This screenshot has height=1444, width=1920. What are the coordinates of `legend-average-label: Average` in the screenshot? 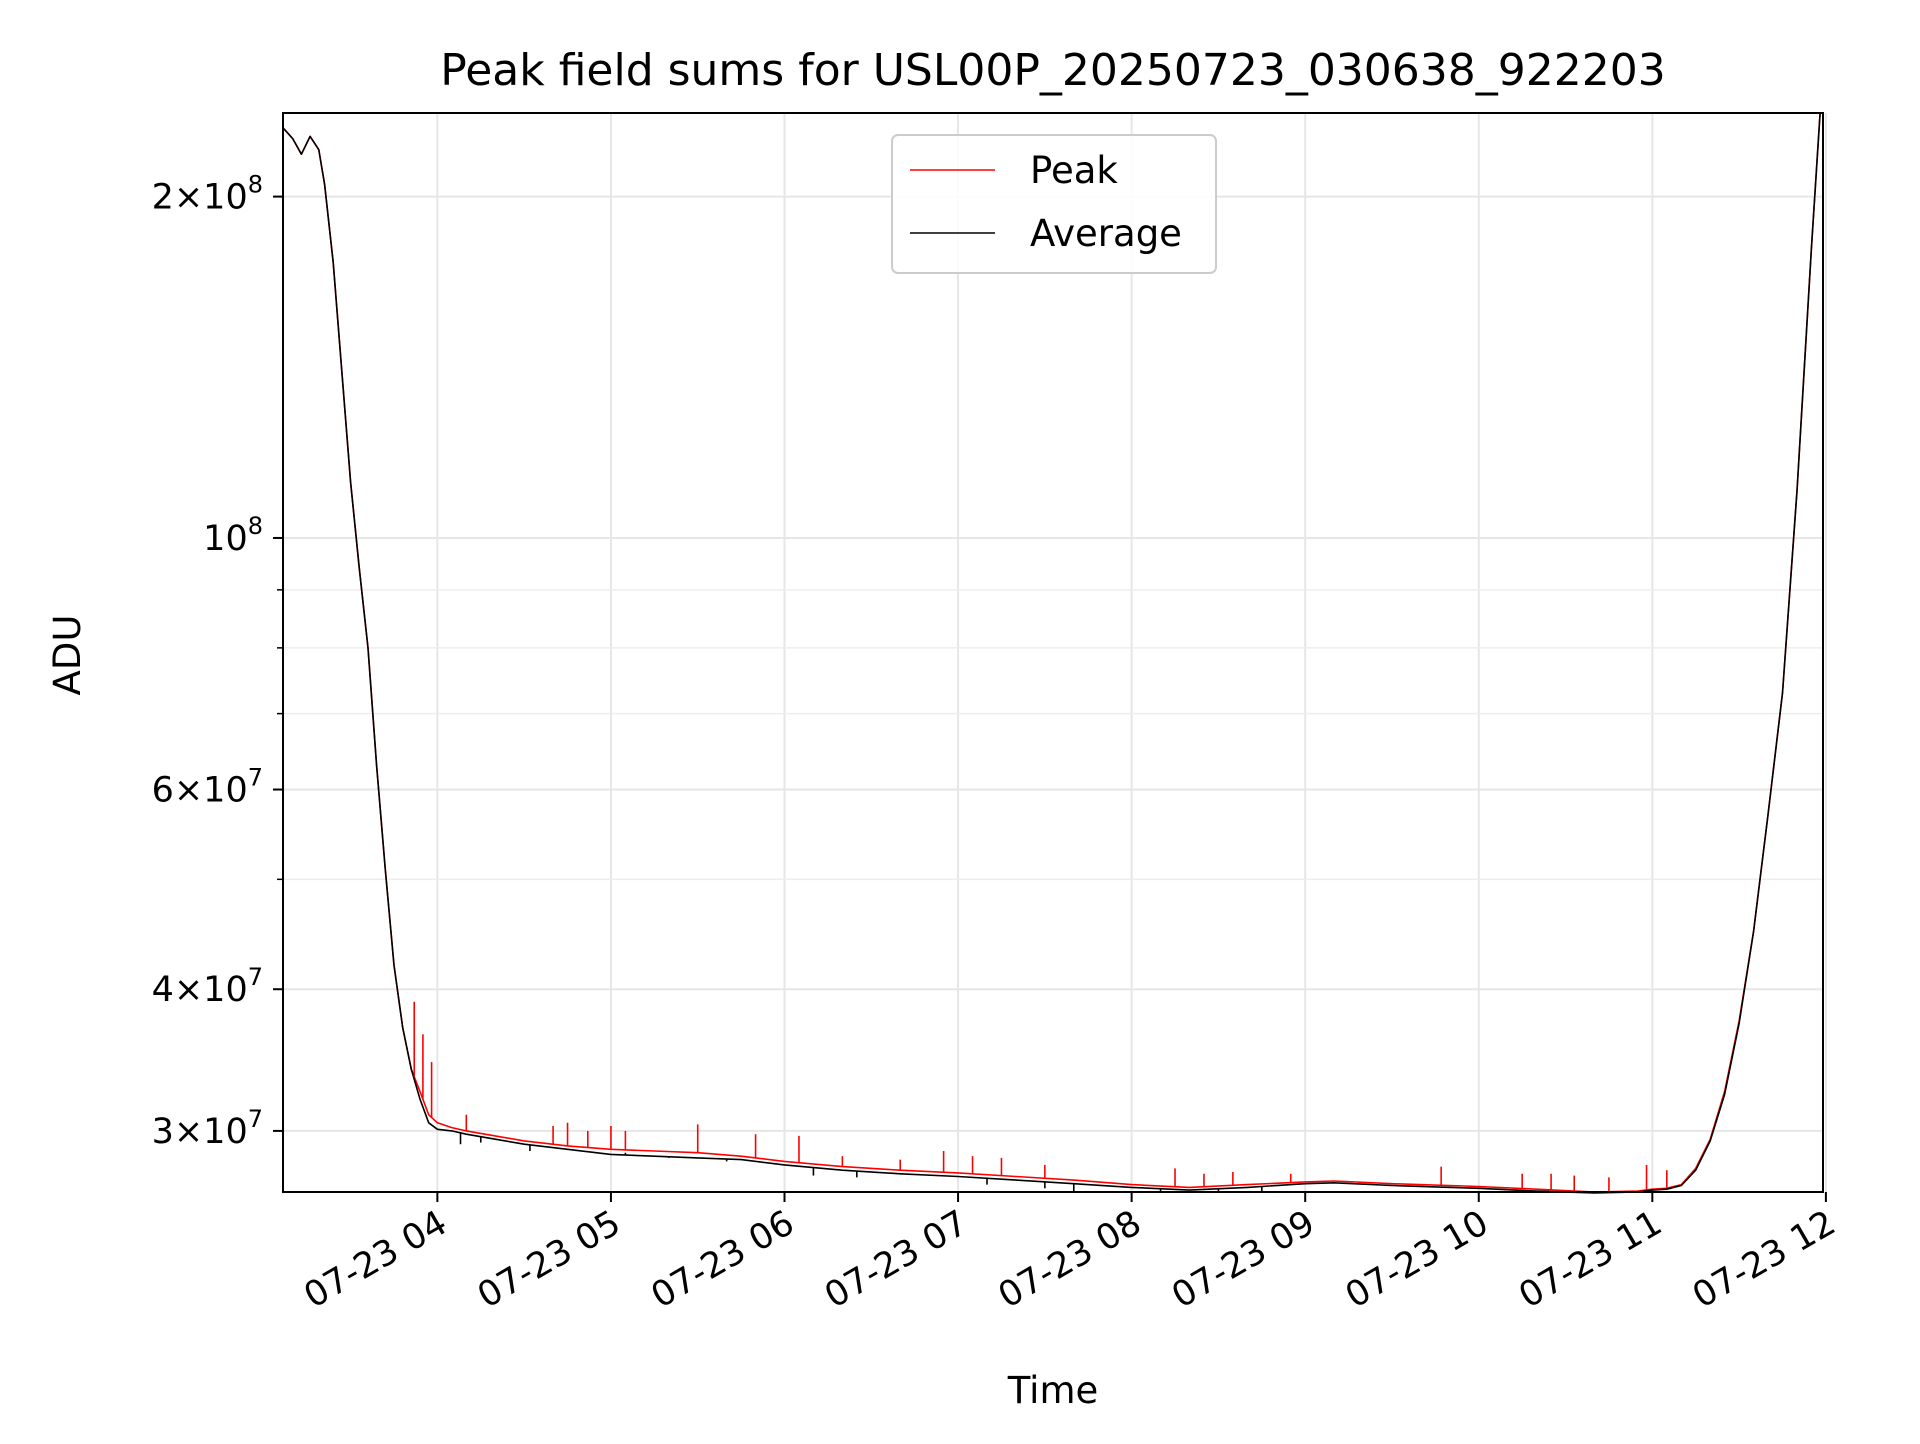 It's located at (1106, 233).